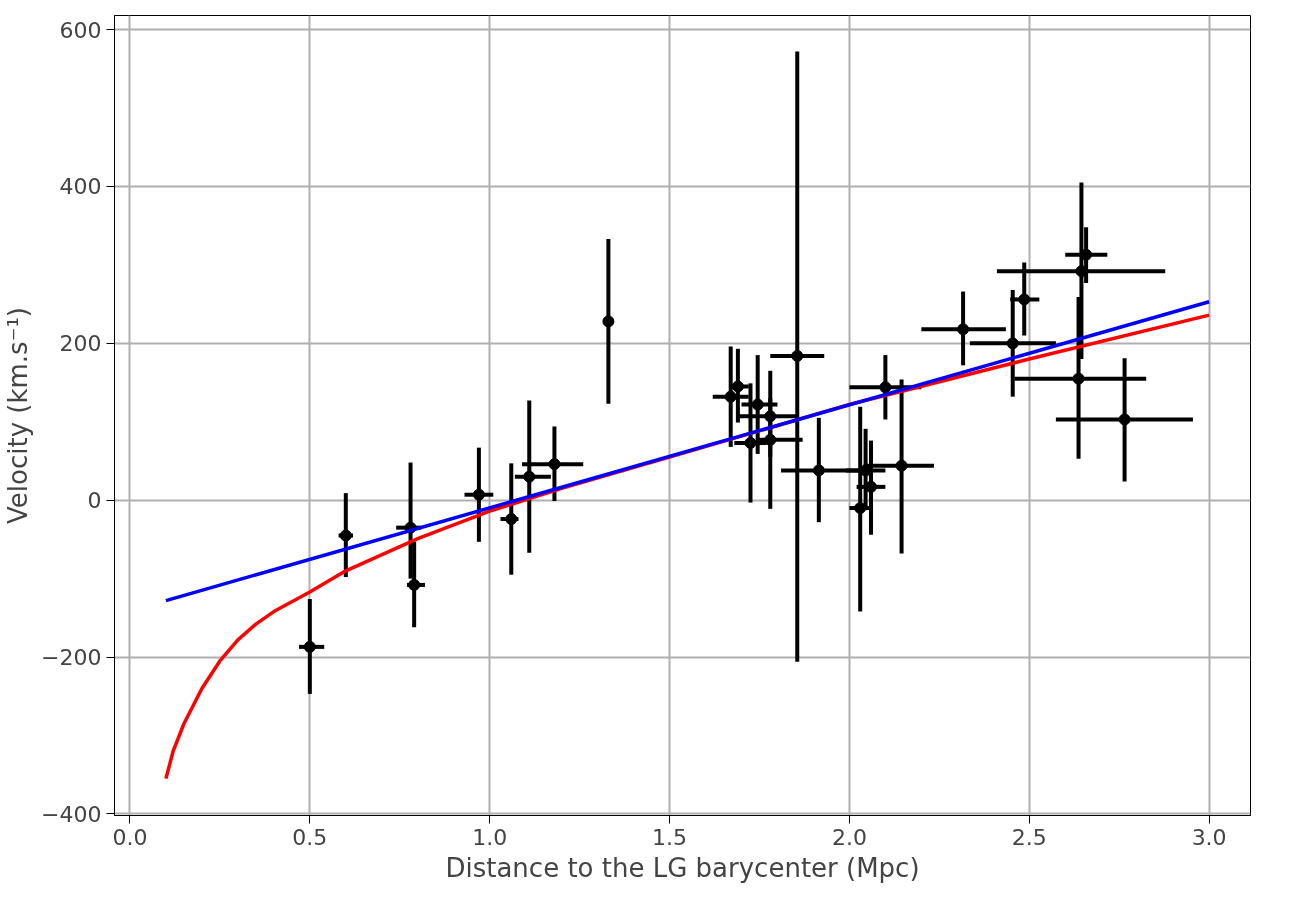 The width and height of the screenshot is (1312, 913). What do you see at coordinates (490, 837) in the screenshot?
I see `x-tick-label: 1.0` at bounding box center [490, 837].